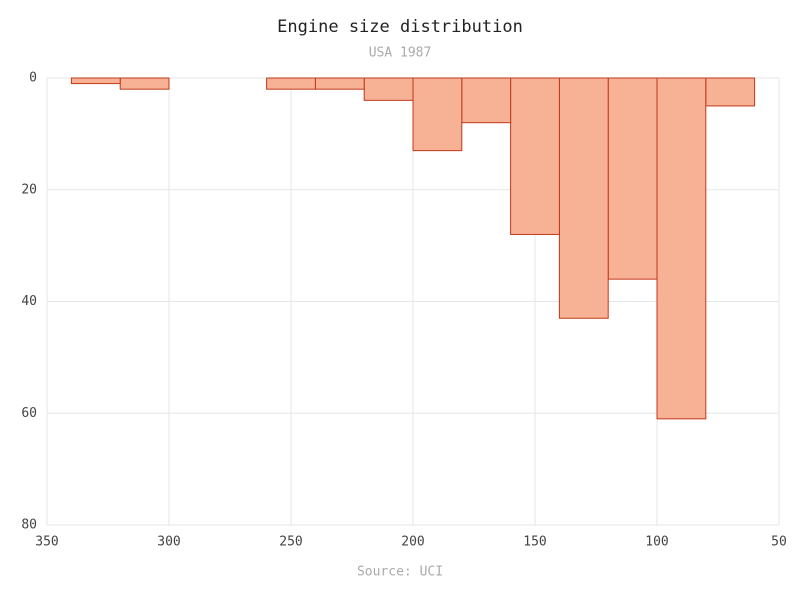 The image size is (800, 600). Describe the element at coordinates (168, 542) in the screenshot. I see `x-tick-label: 300` at that location.